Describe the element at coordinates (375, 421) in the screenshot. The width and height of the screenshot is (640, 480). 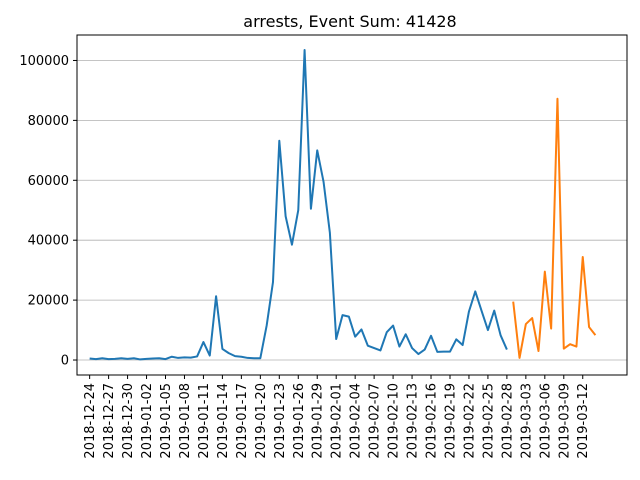
I see `x-tick-label: 2019-02-07` at that location.